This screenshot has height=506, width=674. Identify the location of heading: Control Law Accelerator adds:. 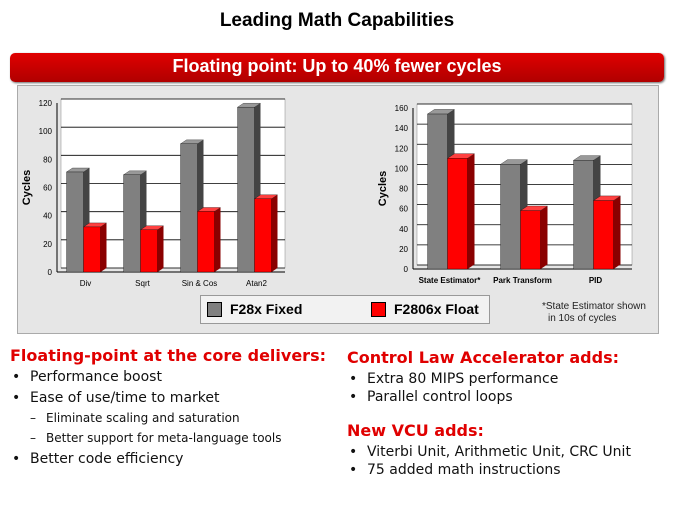
(483, 357).